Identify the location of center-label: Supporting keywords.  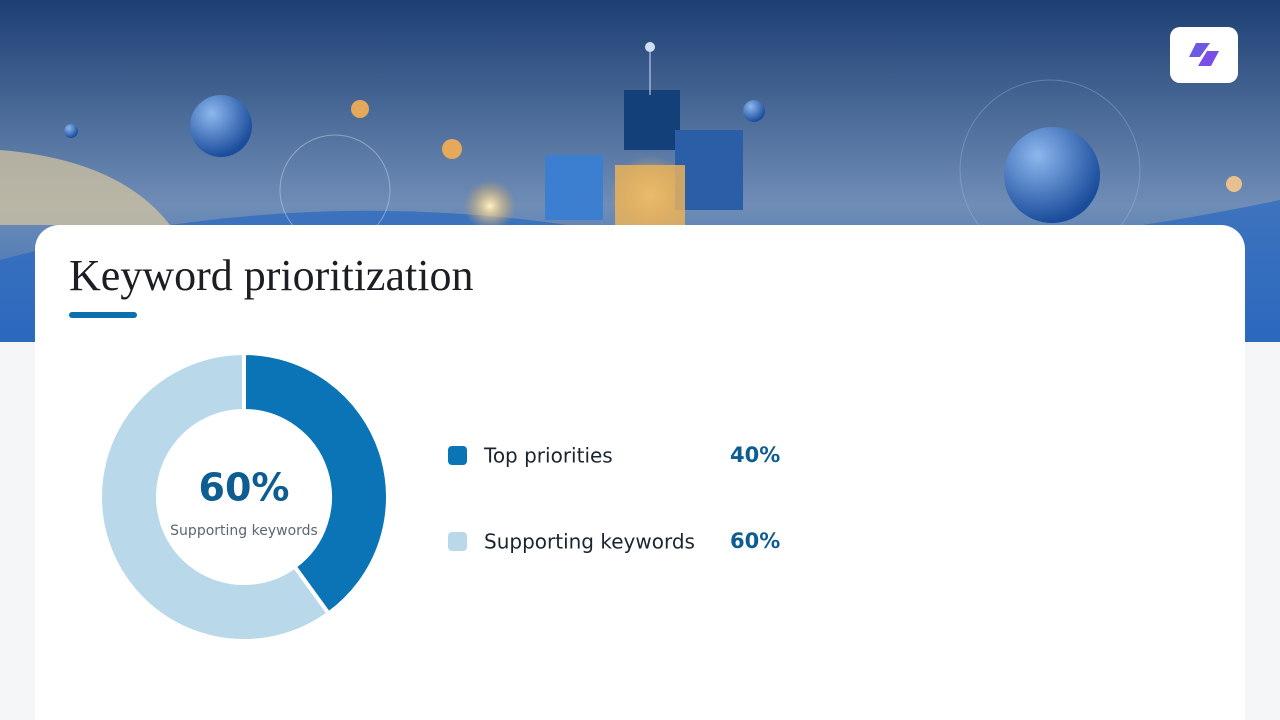
(244, 531).